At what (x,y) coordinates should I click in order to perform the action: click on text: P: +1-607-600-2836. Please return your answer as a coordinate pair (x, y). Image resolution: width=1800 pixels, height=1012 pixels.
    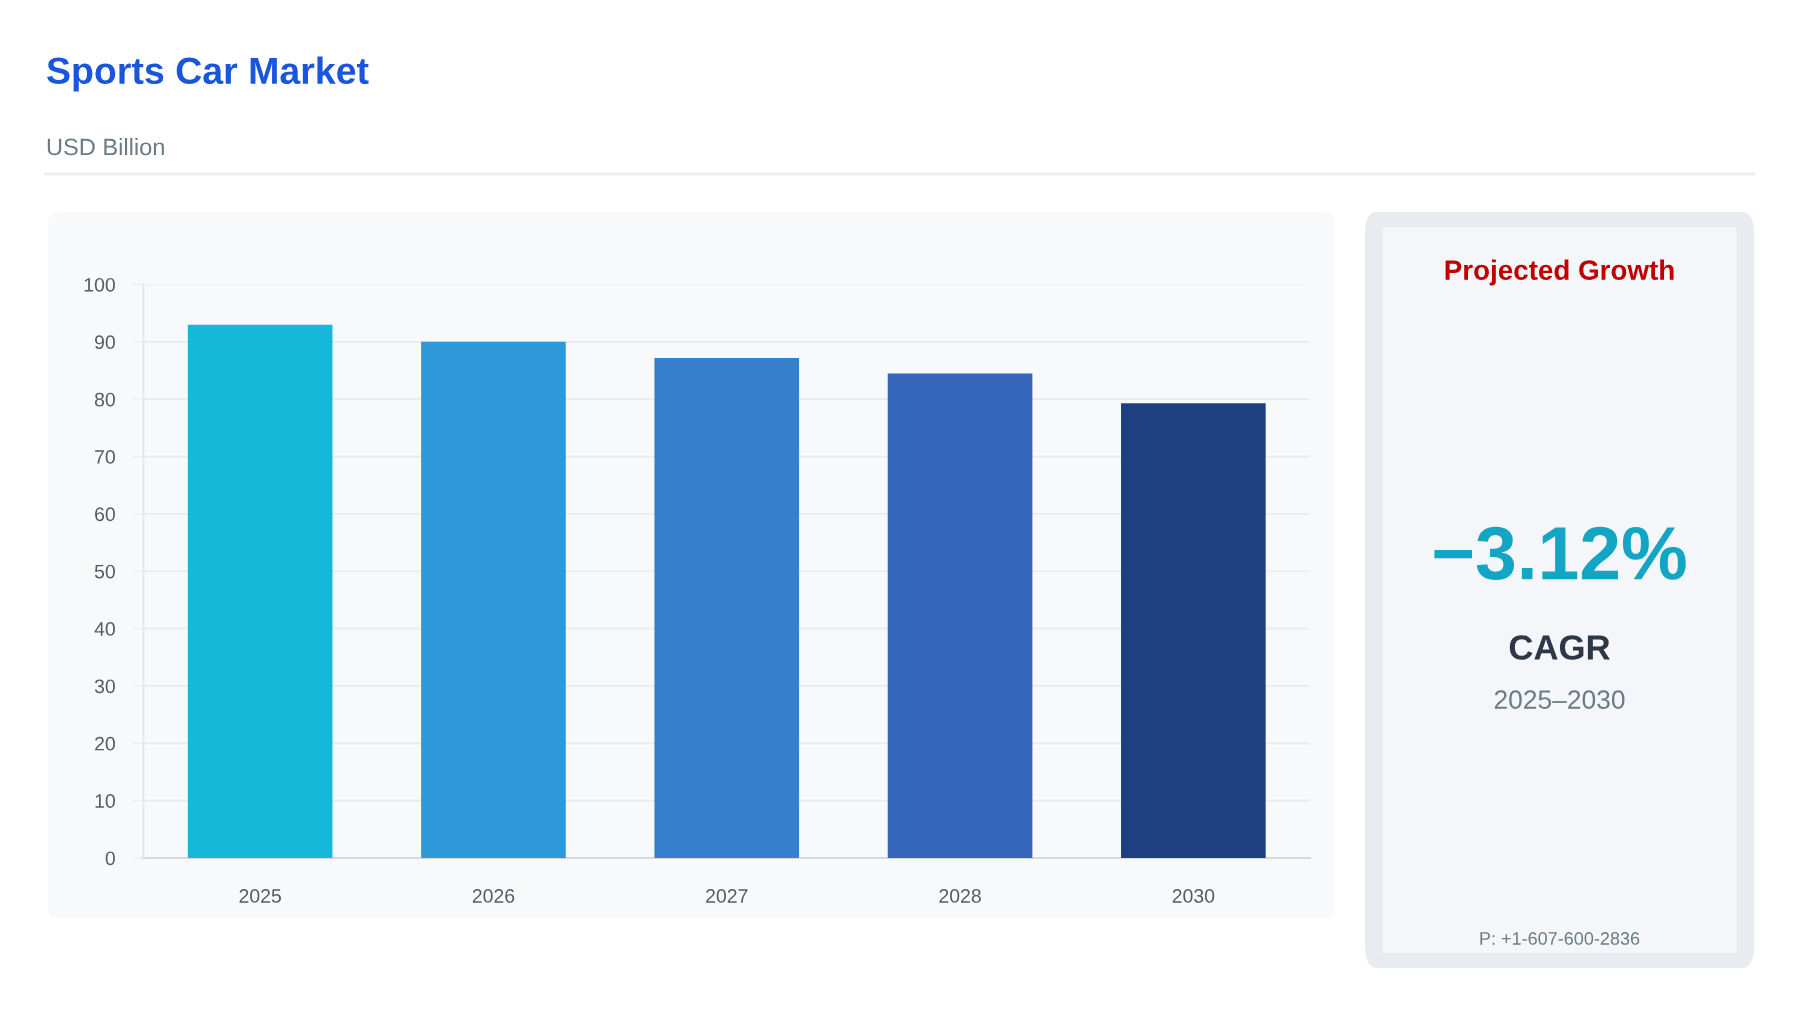
    Looking at the image, I should click on (1560, 938).